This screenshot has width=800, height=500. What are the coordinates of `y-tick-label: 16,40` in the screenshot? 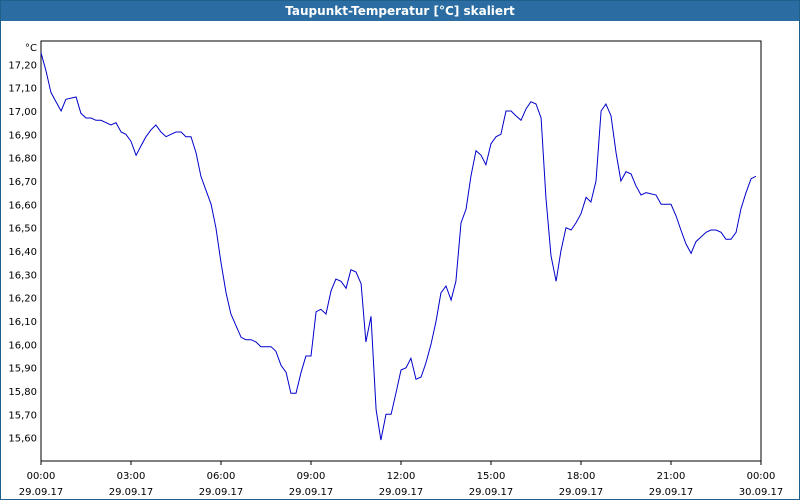 It's located at (22, 252).